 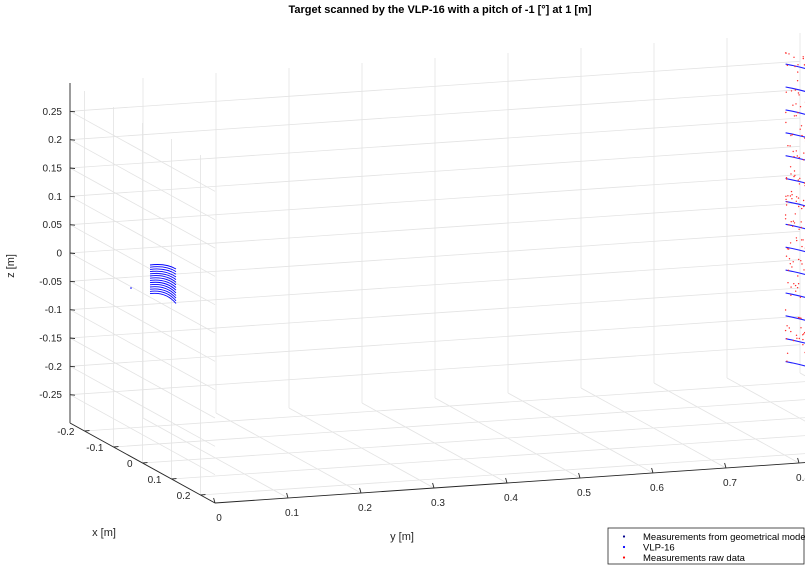 I want to click on y-tick-label: 0.3, so click(x=438, y=503).